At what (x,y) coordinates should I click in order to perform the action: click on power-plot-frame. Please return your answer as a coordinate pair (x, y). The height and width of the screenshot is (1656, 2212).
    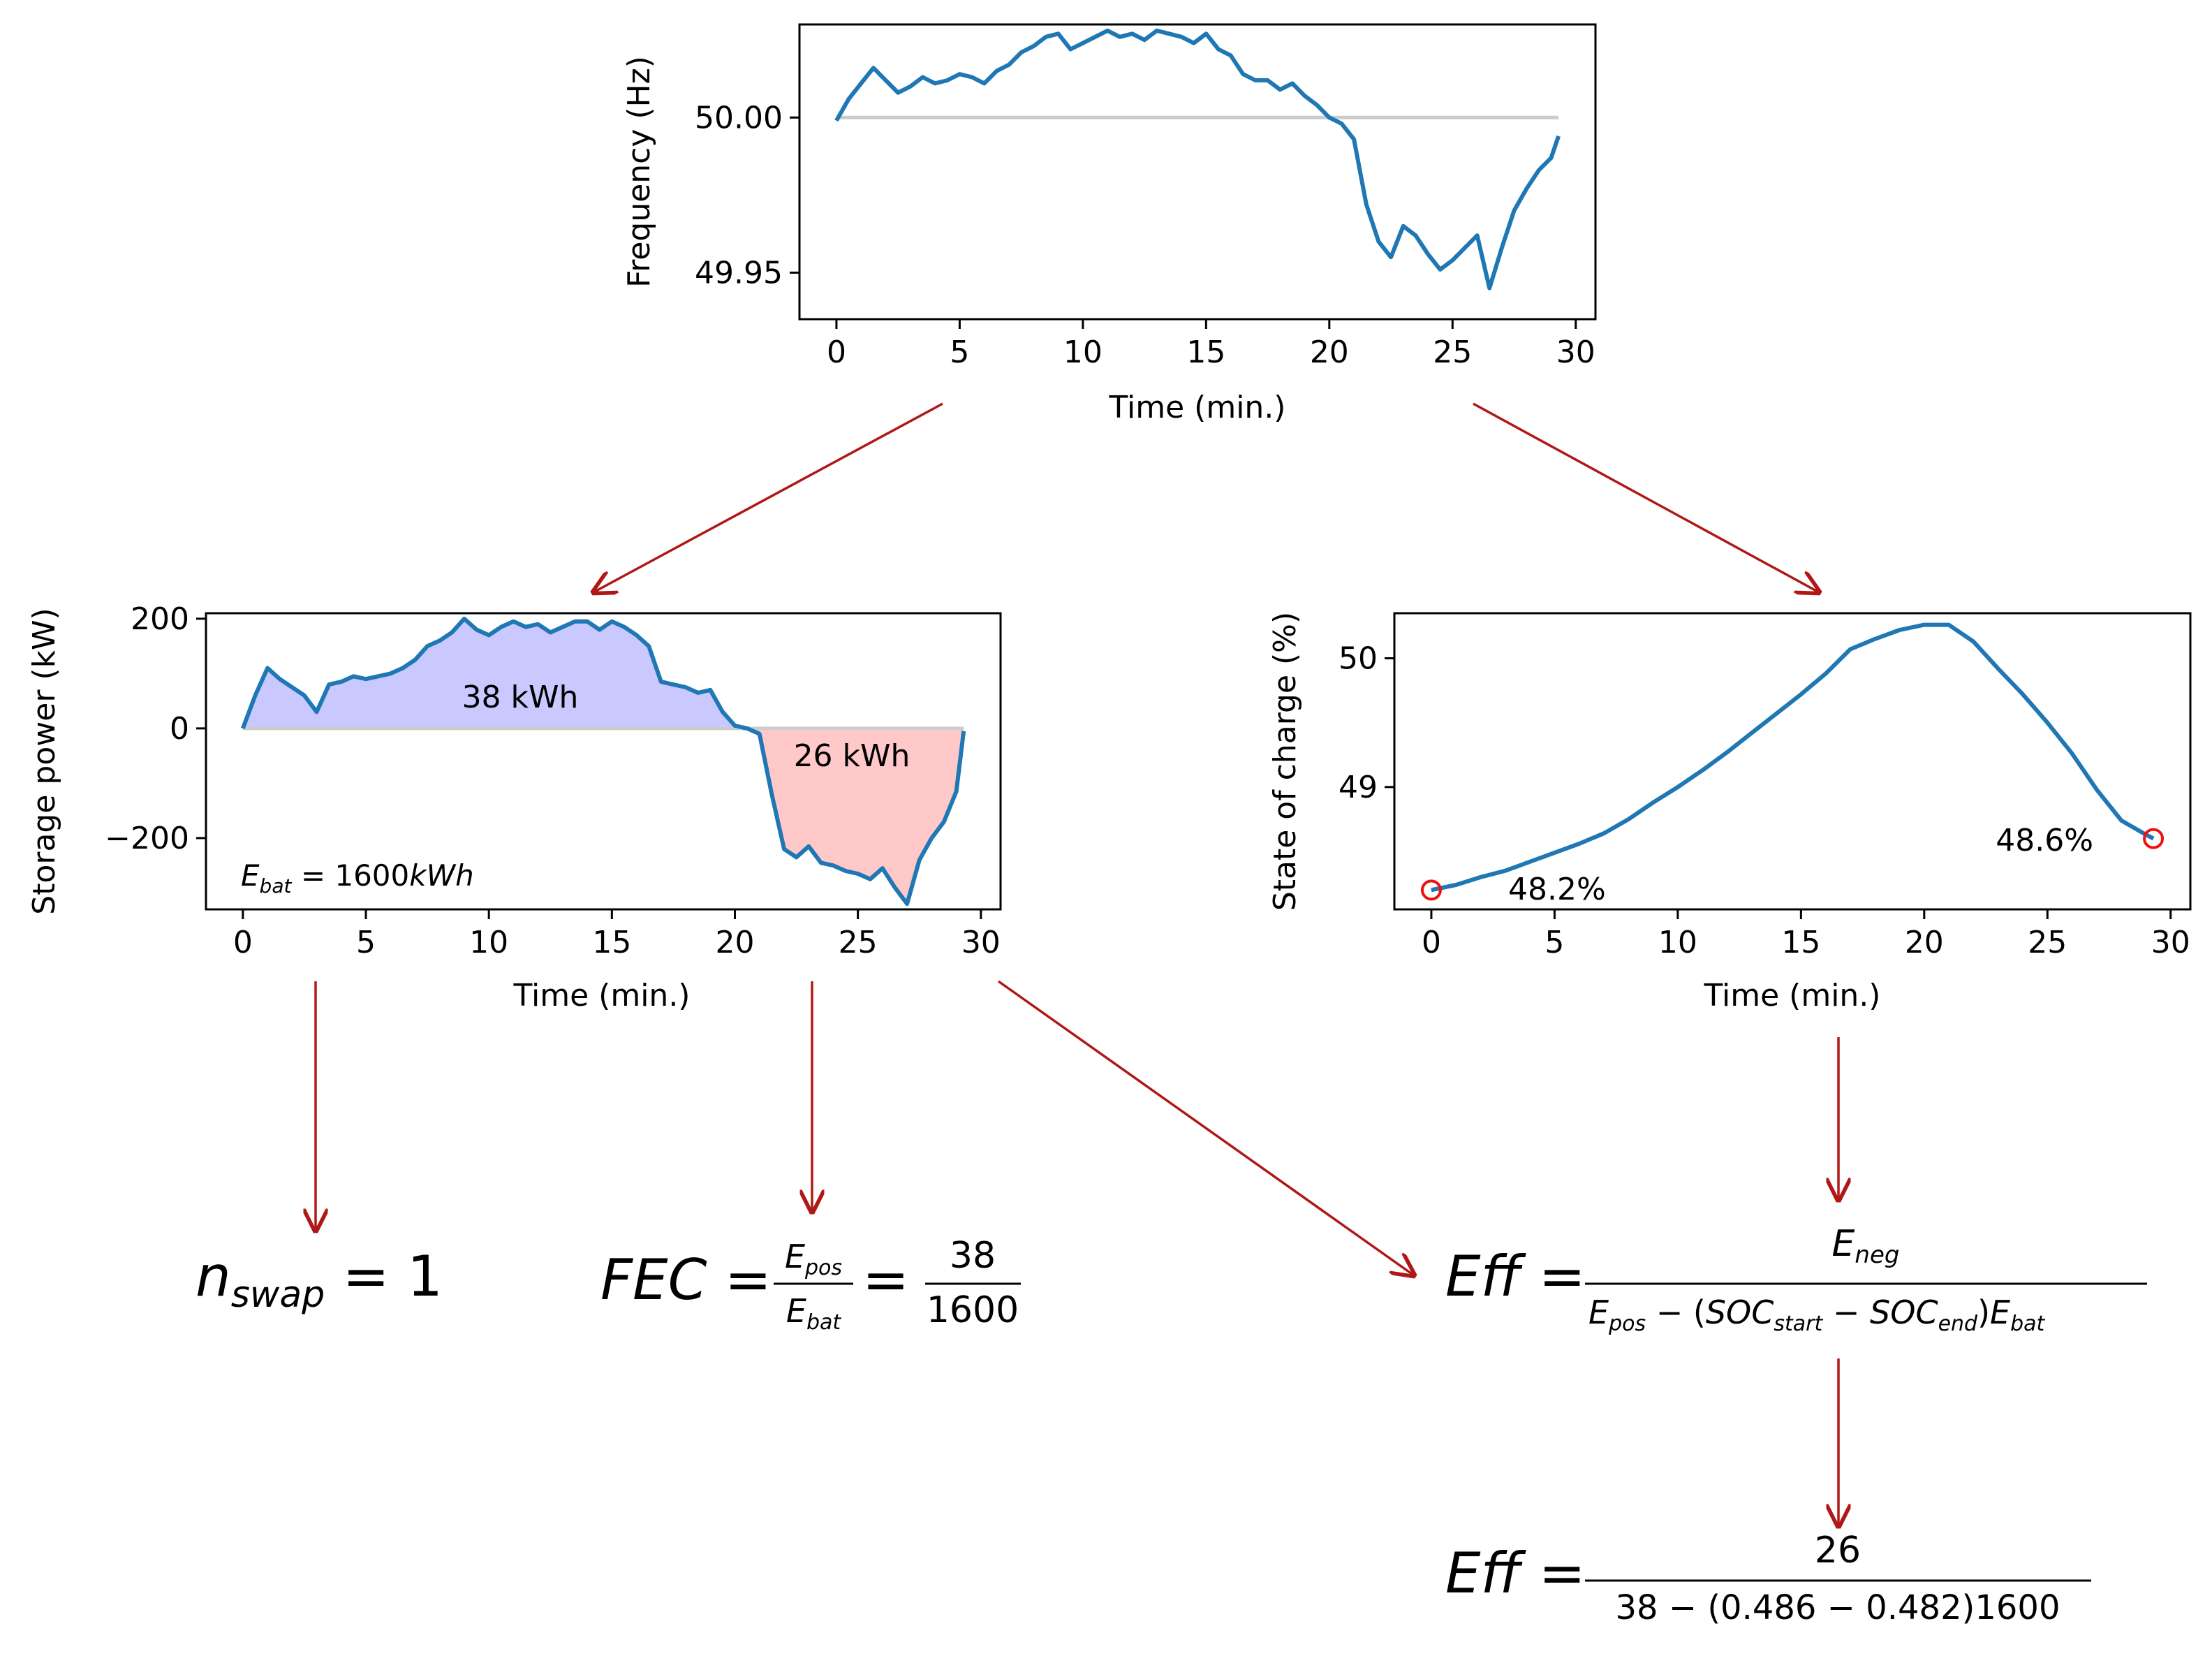
    Looking at the image, I should click on (603, 762).